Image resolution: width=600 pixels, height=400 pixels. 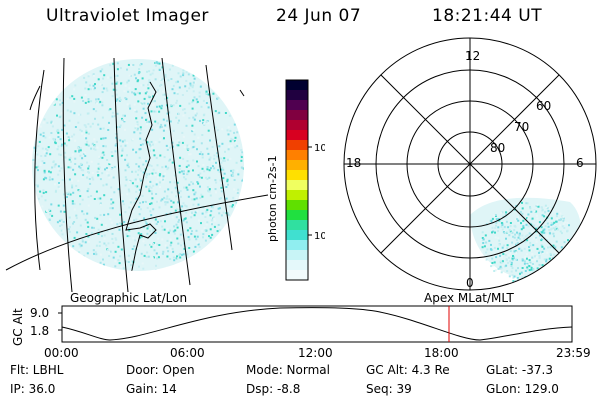 I want to click on xtick-1800: 18:00, so click(x=441, y=353).